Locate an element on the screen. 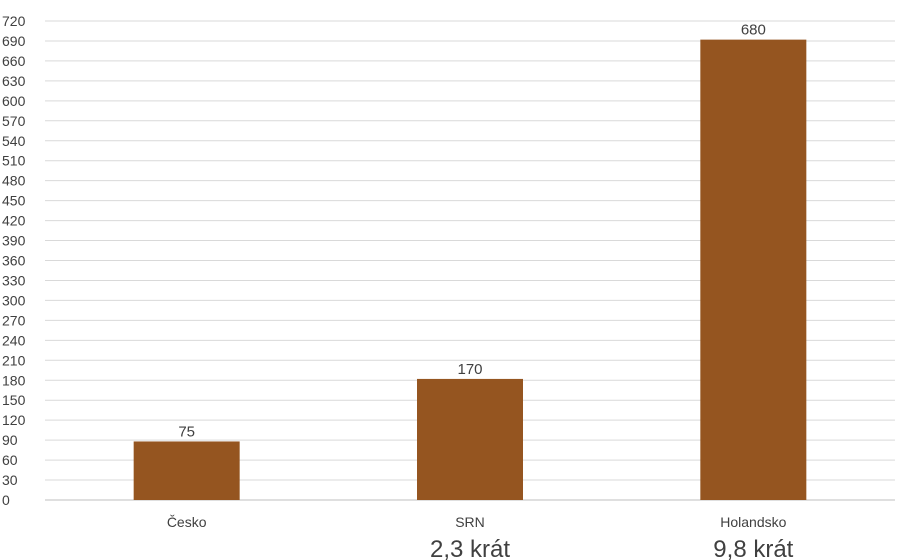 Image resolution: width=899 pixels, height=560 pixels. y-tick-label: 90 is located at coordinates (10, 440).